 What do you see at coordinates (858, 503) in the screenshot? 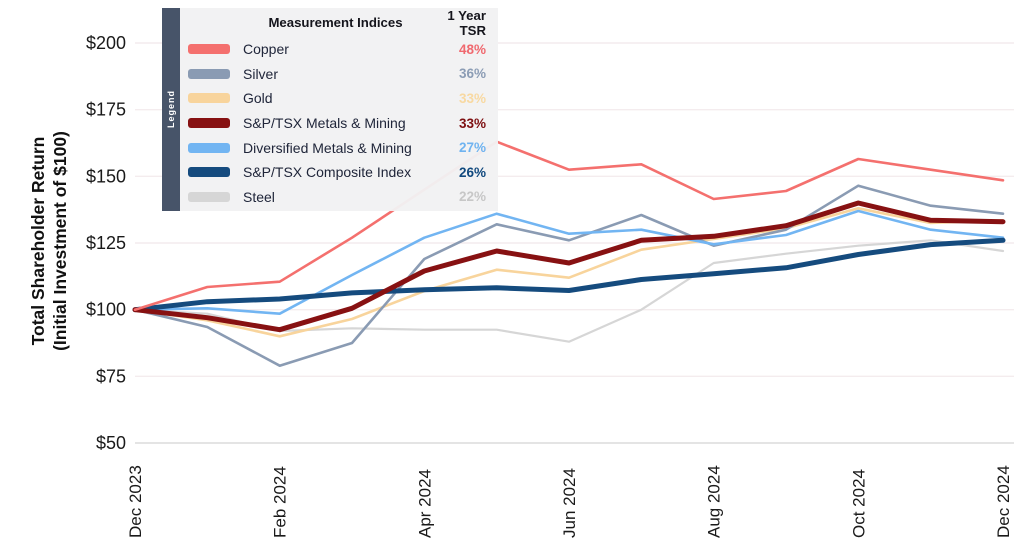
I see `x-tick-label: Oct 2024` at bounding box center [858, 503].